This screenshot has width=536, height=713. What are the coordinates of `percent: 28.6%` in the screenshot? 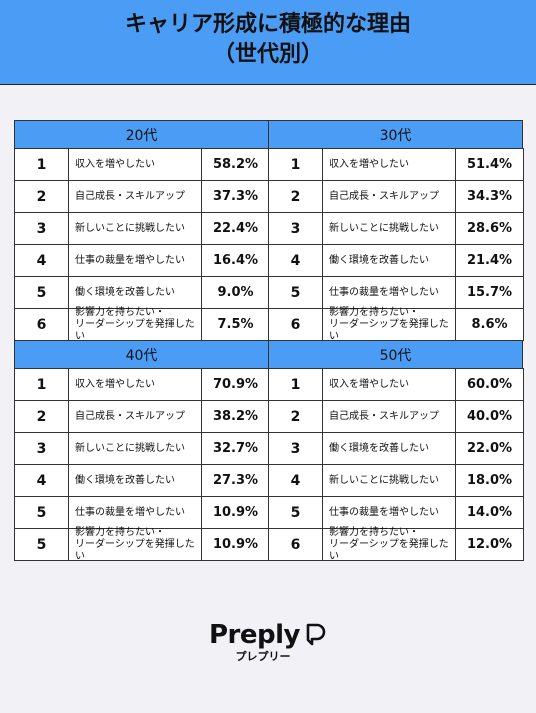 It's located at (489, 228).